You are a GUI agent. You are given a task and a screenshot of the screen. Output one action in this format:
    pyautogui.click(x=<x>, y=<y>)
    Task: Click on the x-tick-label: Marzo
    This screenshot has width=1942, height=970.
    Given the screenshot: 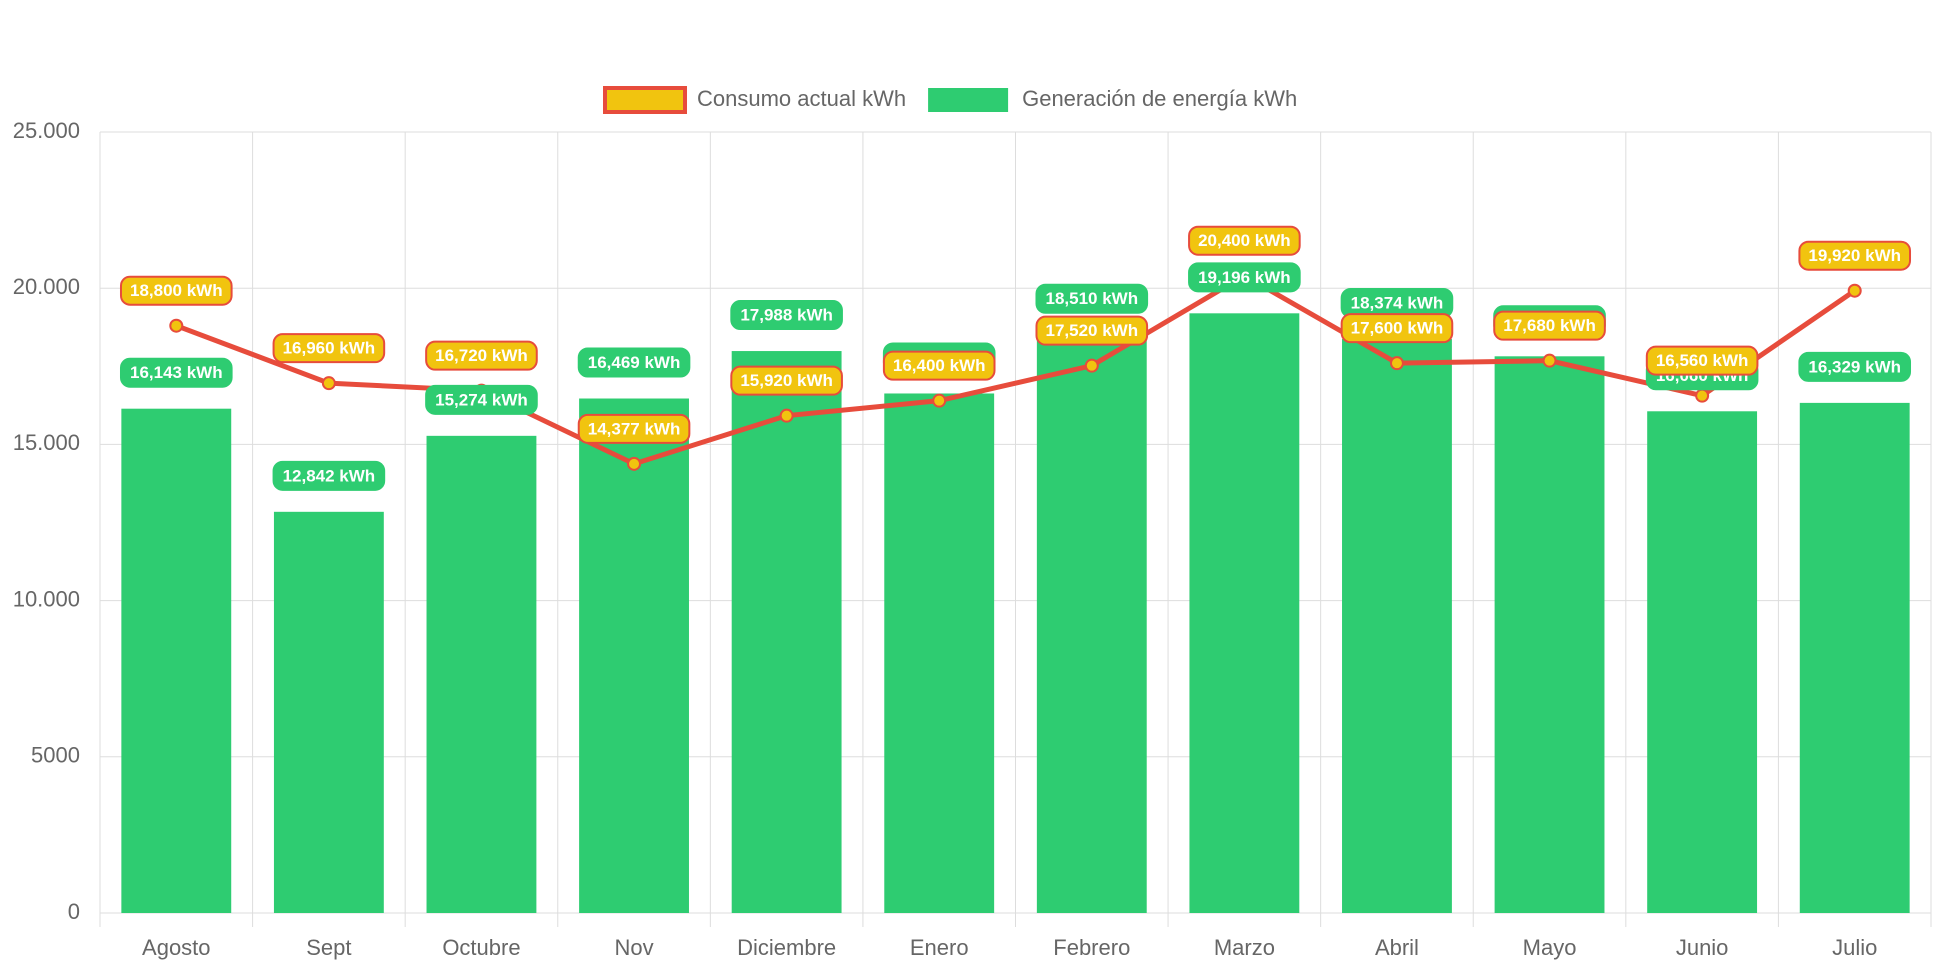 What is the action you would take?
    pyautogui.click(x=1244, y=947)
    